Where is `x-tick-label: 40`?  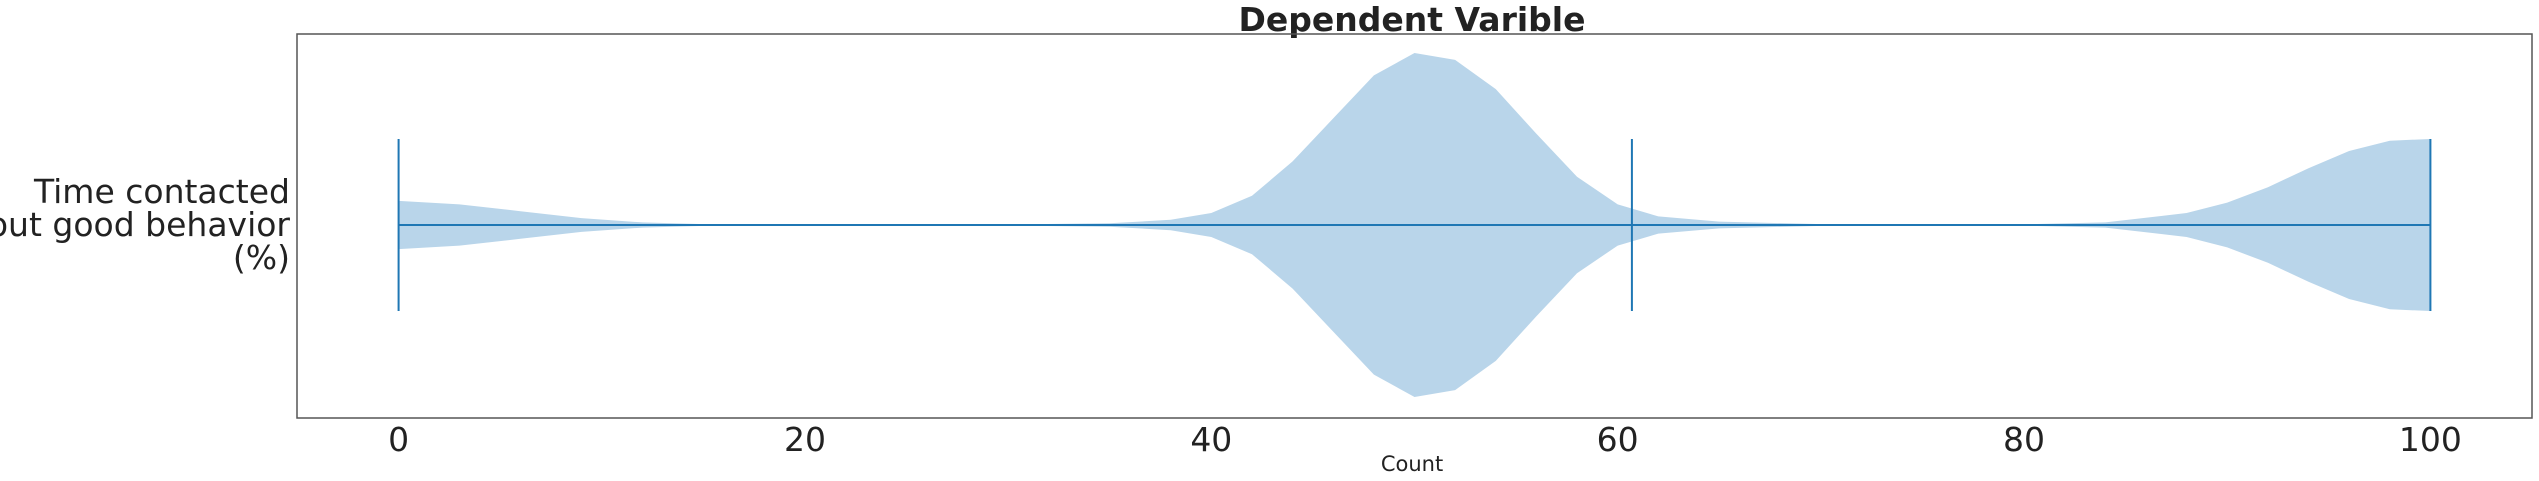
x-tick-label: 40 is located at coordinates (1211, 439).